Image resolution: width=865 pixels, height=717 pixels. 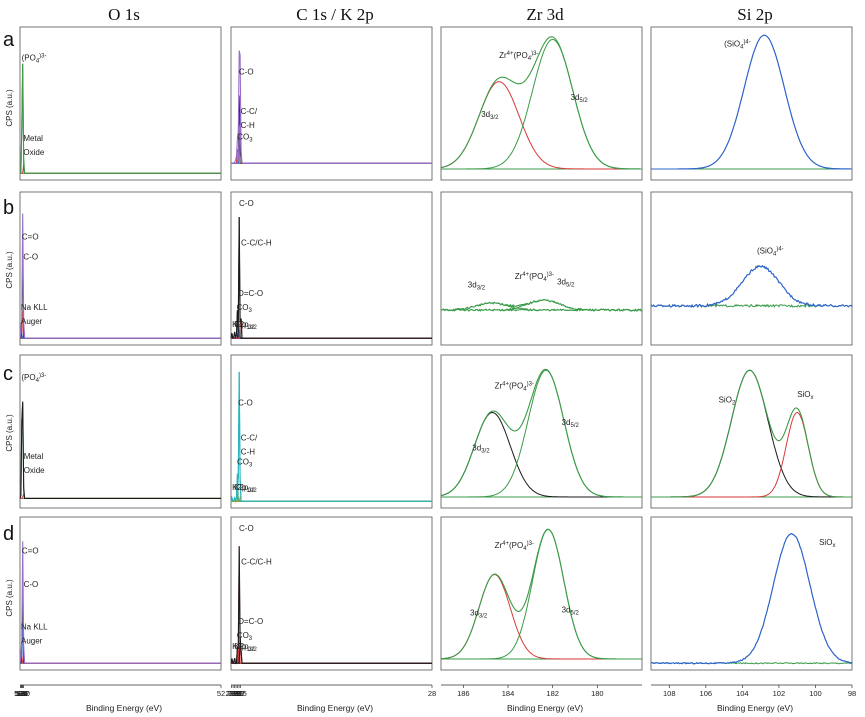 I want to click on peak-label-text: C-O, so click(x=31, y=584).